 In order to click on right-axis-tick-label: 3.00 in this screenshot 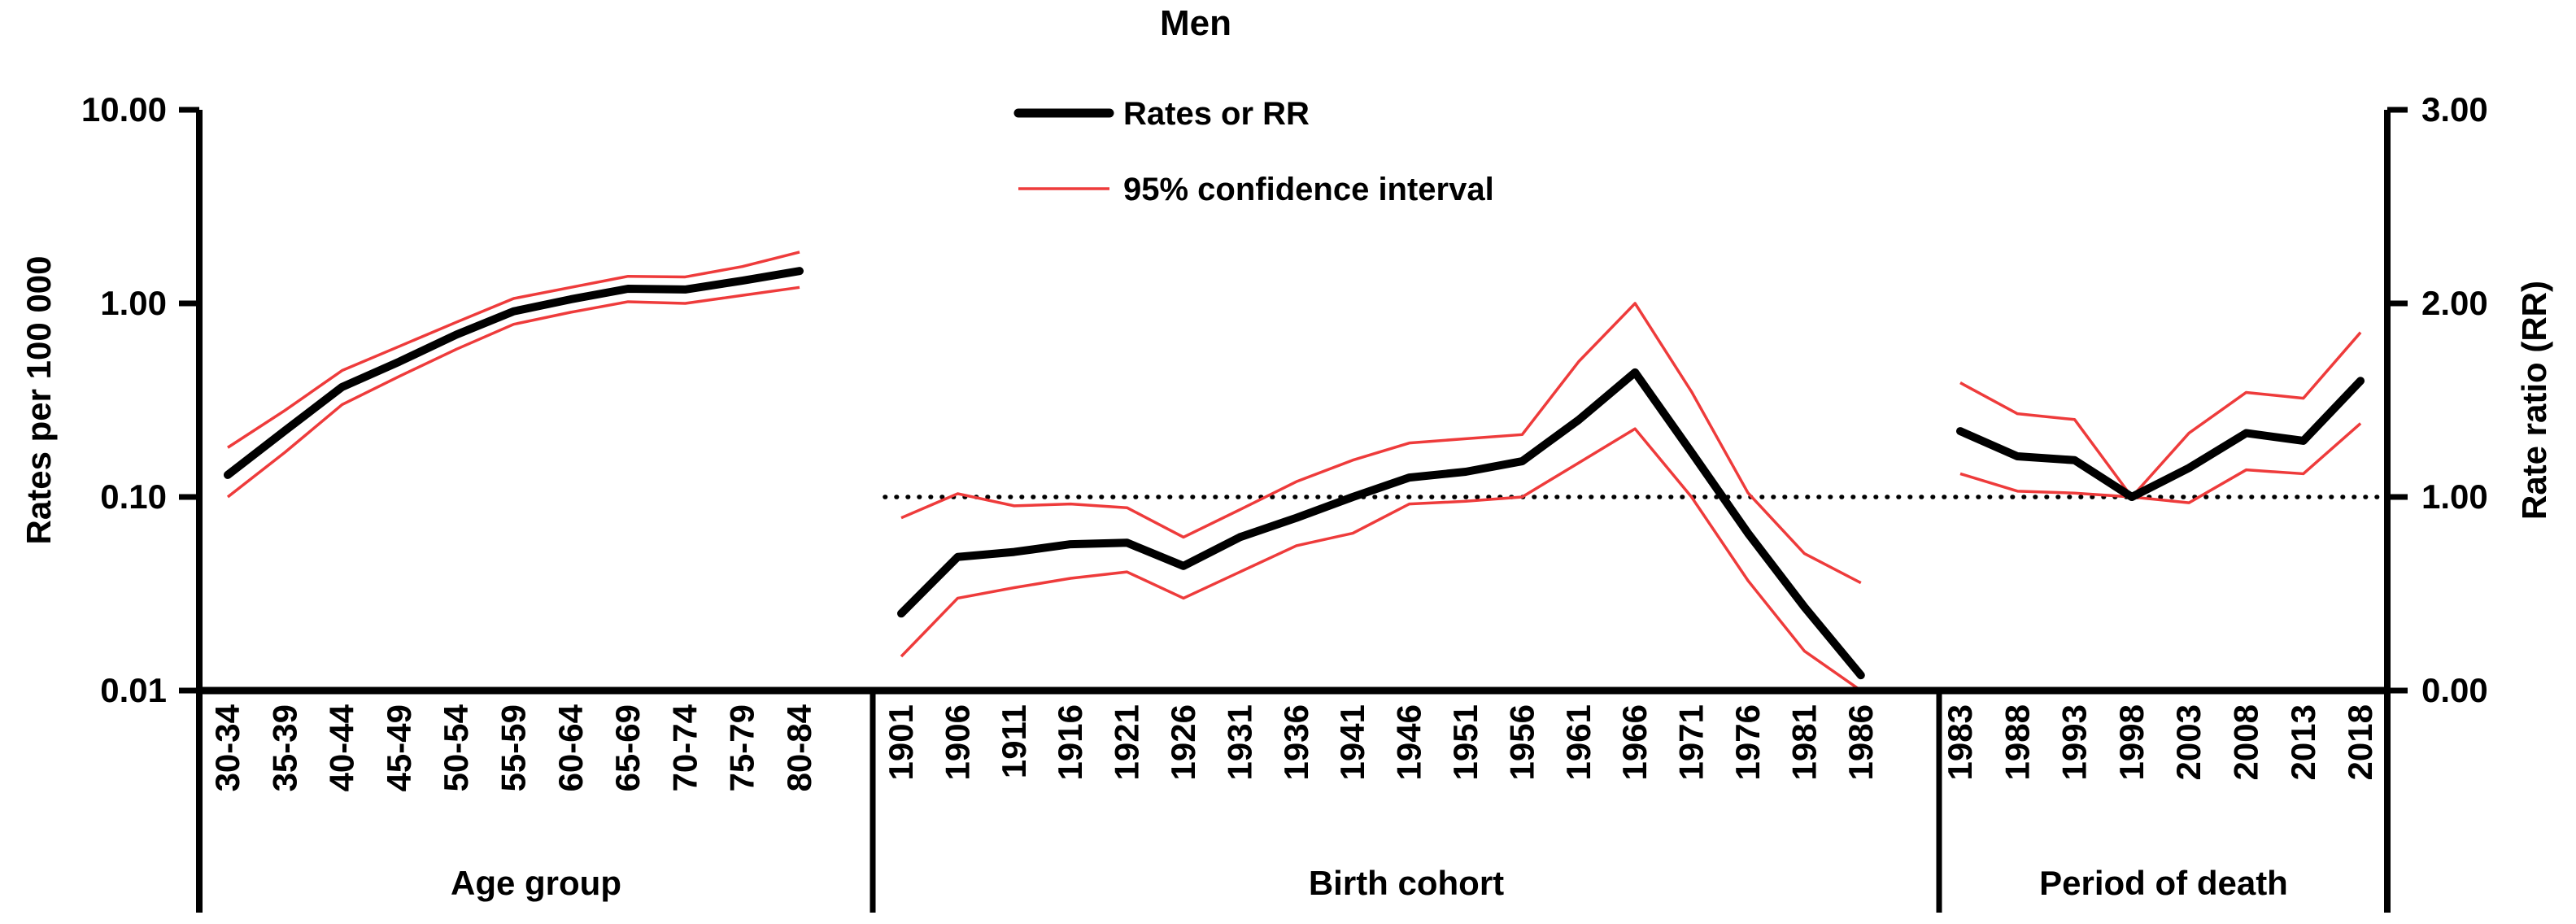, I will do `click(2454, 109)`.